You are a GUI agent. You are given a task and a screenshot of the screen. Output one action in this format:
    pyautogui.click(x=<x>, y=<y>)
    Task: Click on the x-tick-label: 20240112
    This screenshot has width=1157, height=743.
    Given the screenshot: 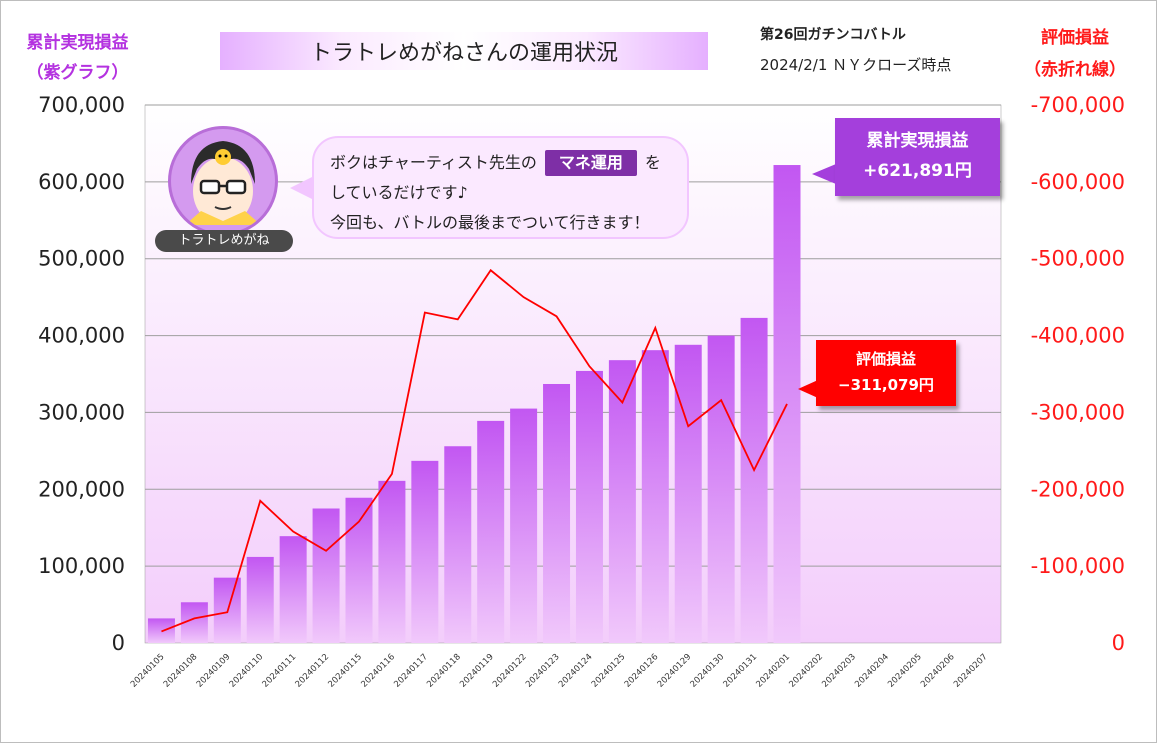 What is the action you would take?
    pyautogui.click(x=313, y=671)
    